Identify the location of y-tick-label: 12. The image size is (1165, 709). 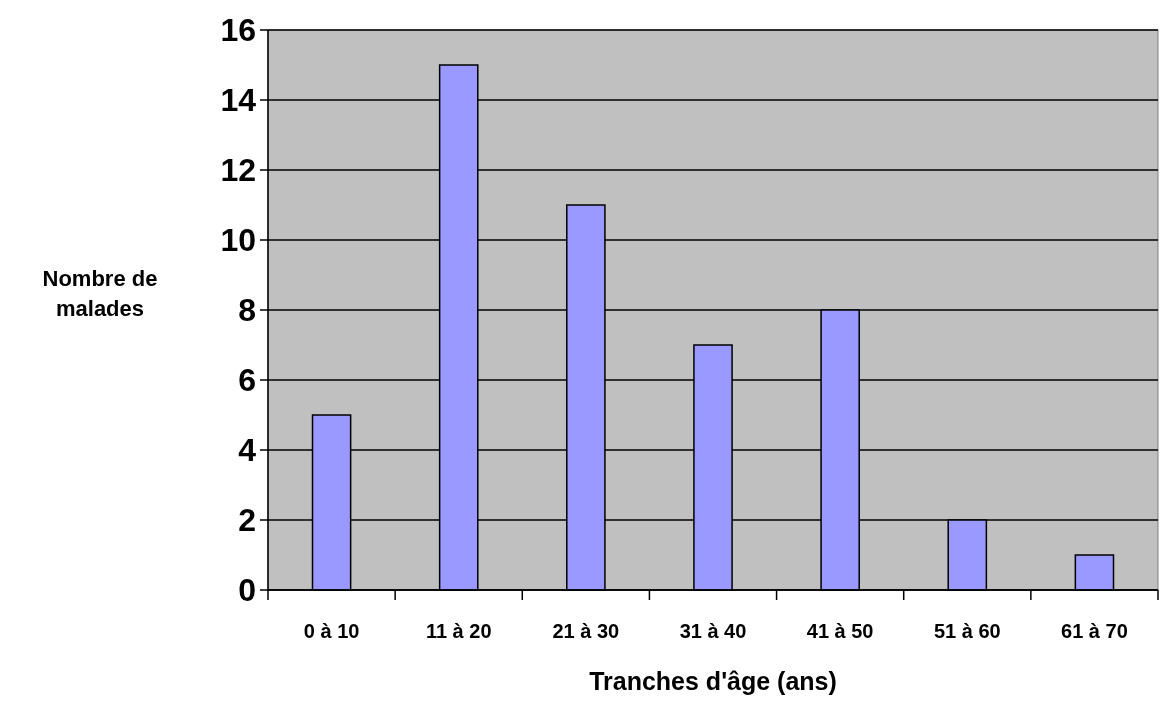
(238, 170).